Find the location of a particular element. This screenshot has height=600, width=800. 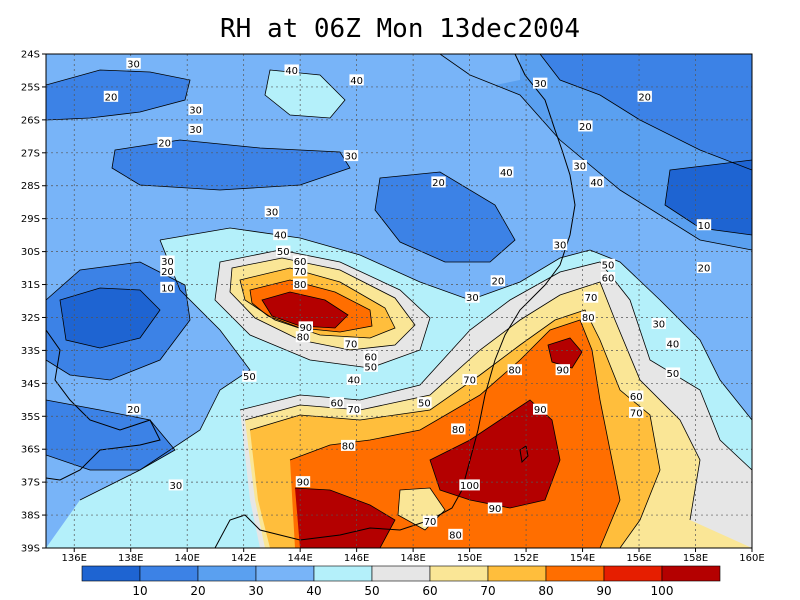

lon-tick-label: 156E is located at coordinates (638, 558).